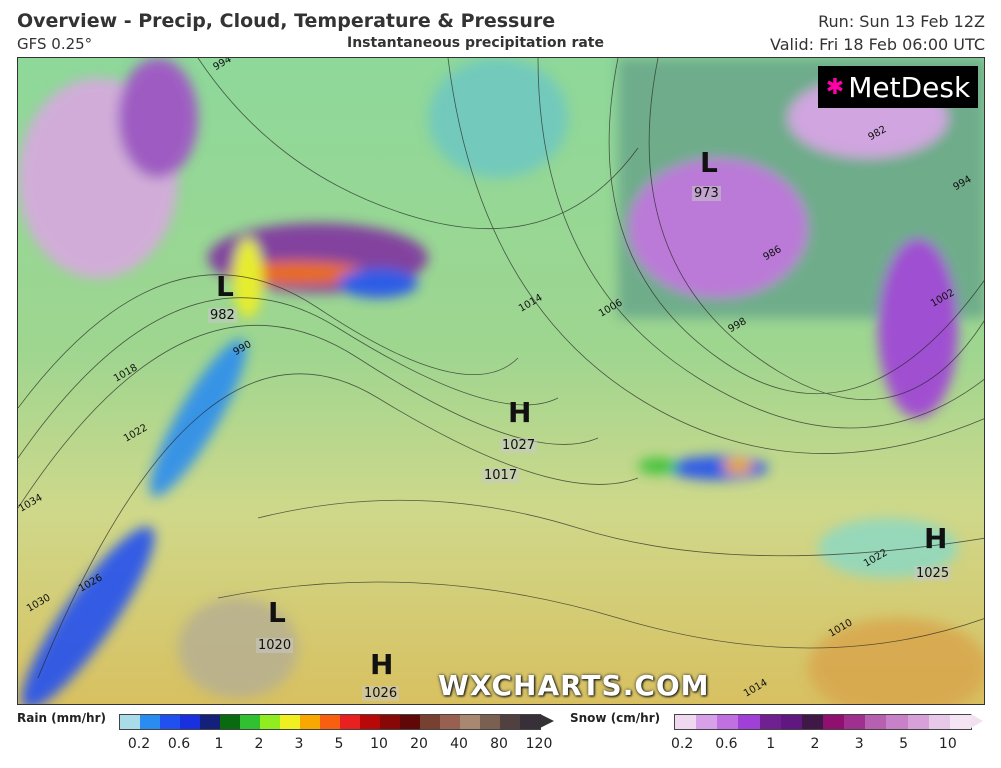 This screenshot has width=1001, height=768. I want to click on logo-text: MetDesk, so click(909, 87).